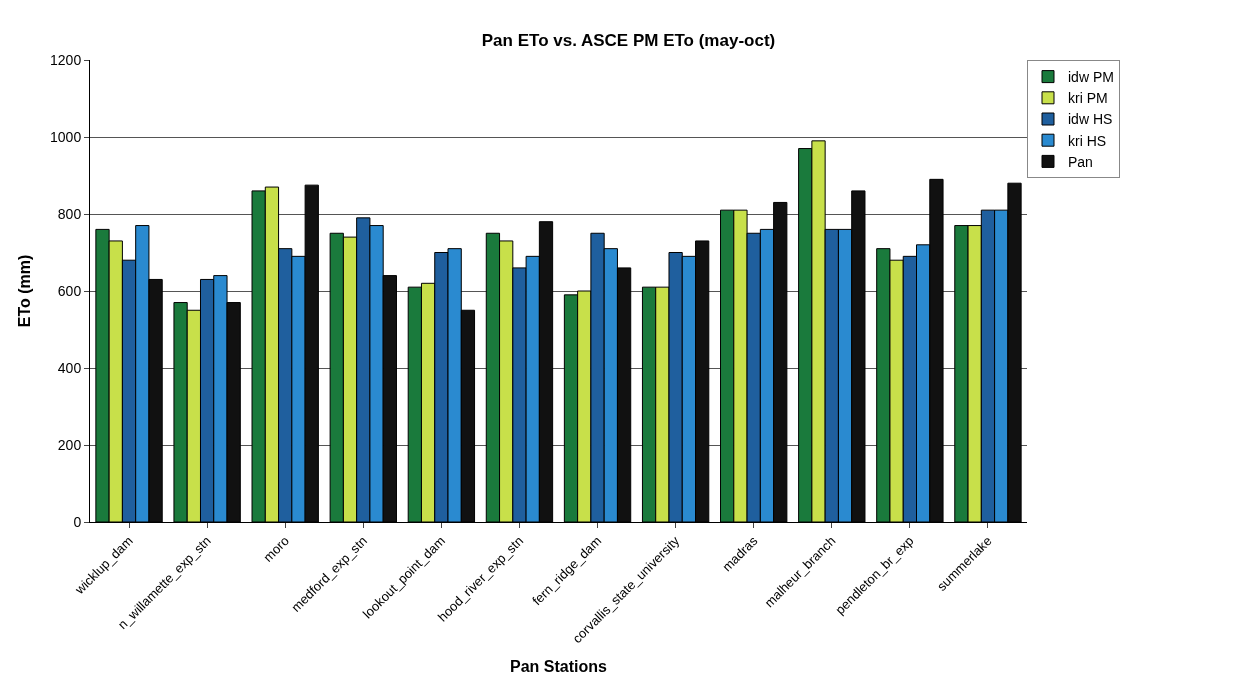 The height and width of the screenshot is (684, 1257). What do you see at coordinates (559, 666) in the screenshot?
I see `x-axis-title: Pan Stations` at bounding box center [559, 666].